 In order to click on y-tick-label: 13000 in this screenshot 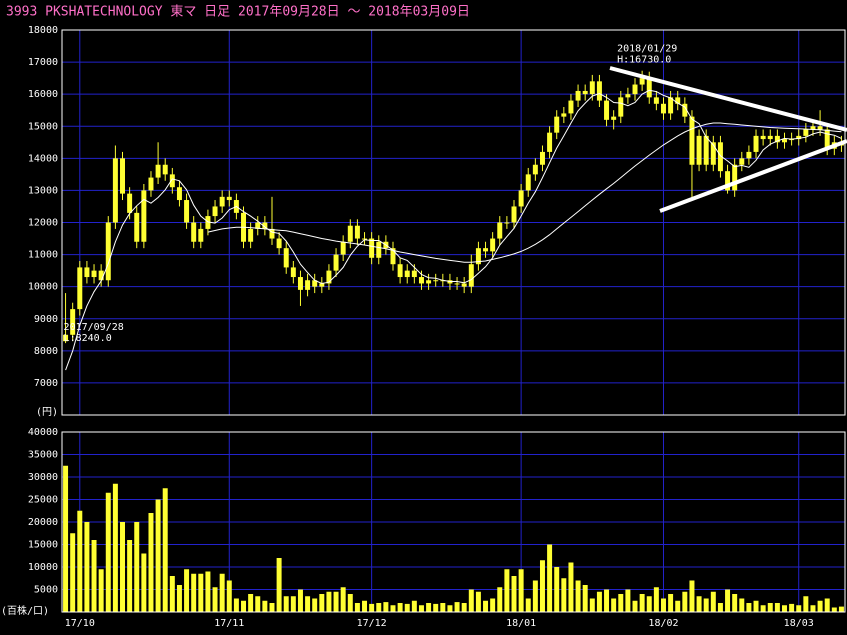, I will do `click(43, 190)`.